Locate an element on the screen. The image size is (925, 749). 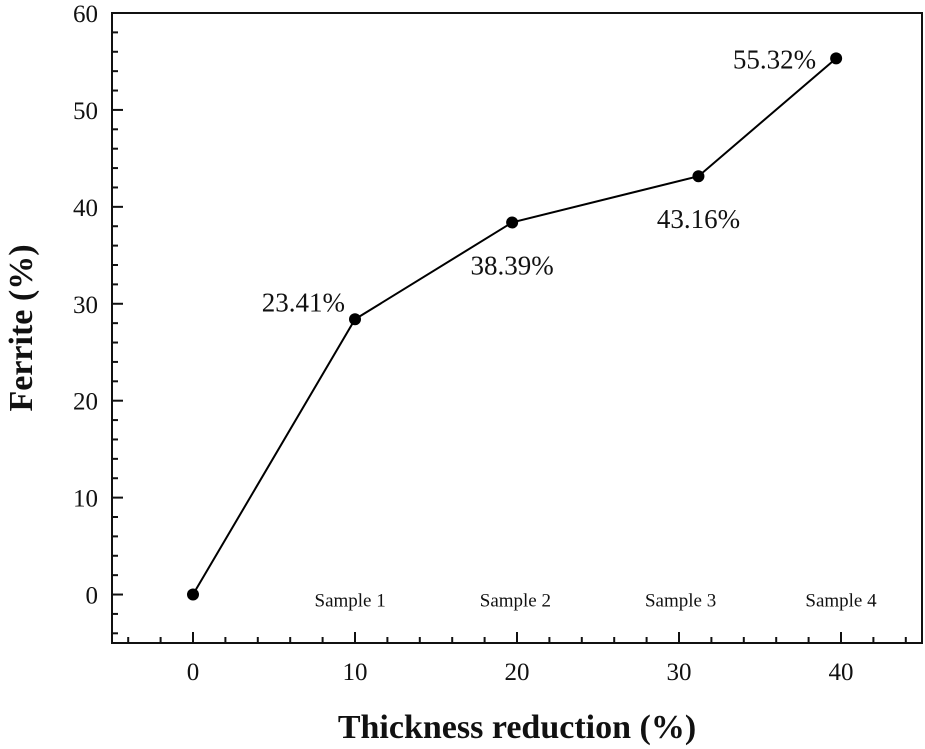
sample-label: Sample 3 is located at coordinates (680, 601).